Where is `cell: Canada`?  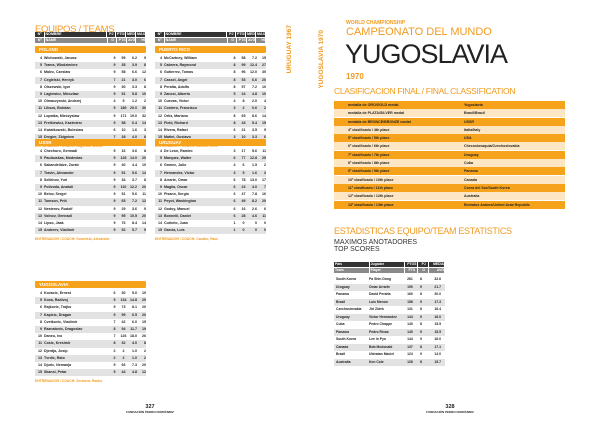
cell: Canada is located at coordinates (342, 346).